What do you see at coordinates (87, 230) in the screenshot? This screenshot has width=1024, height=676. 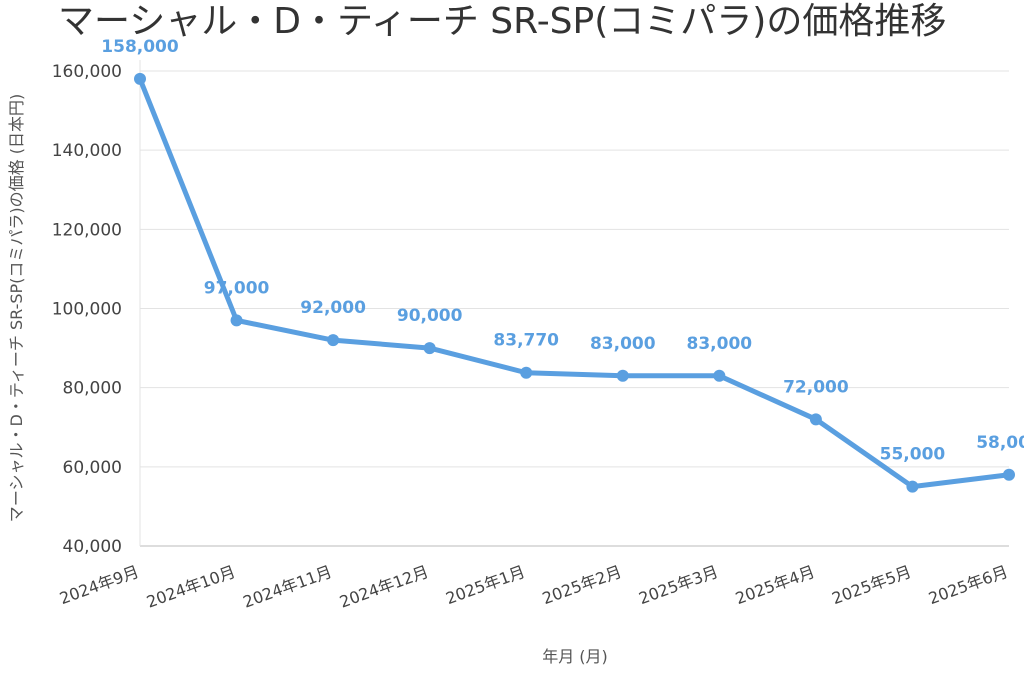 I see `y-tick-label: 120,000` at bounding box center [87, 230].